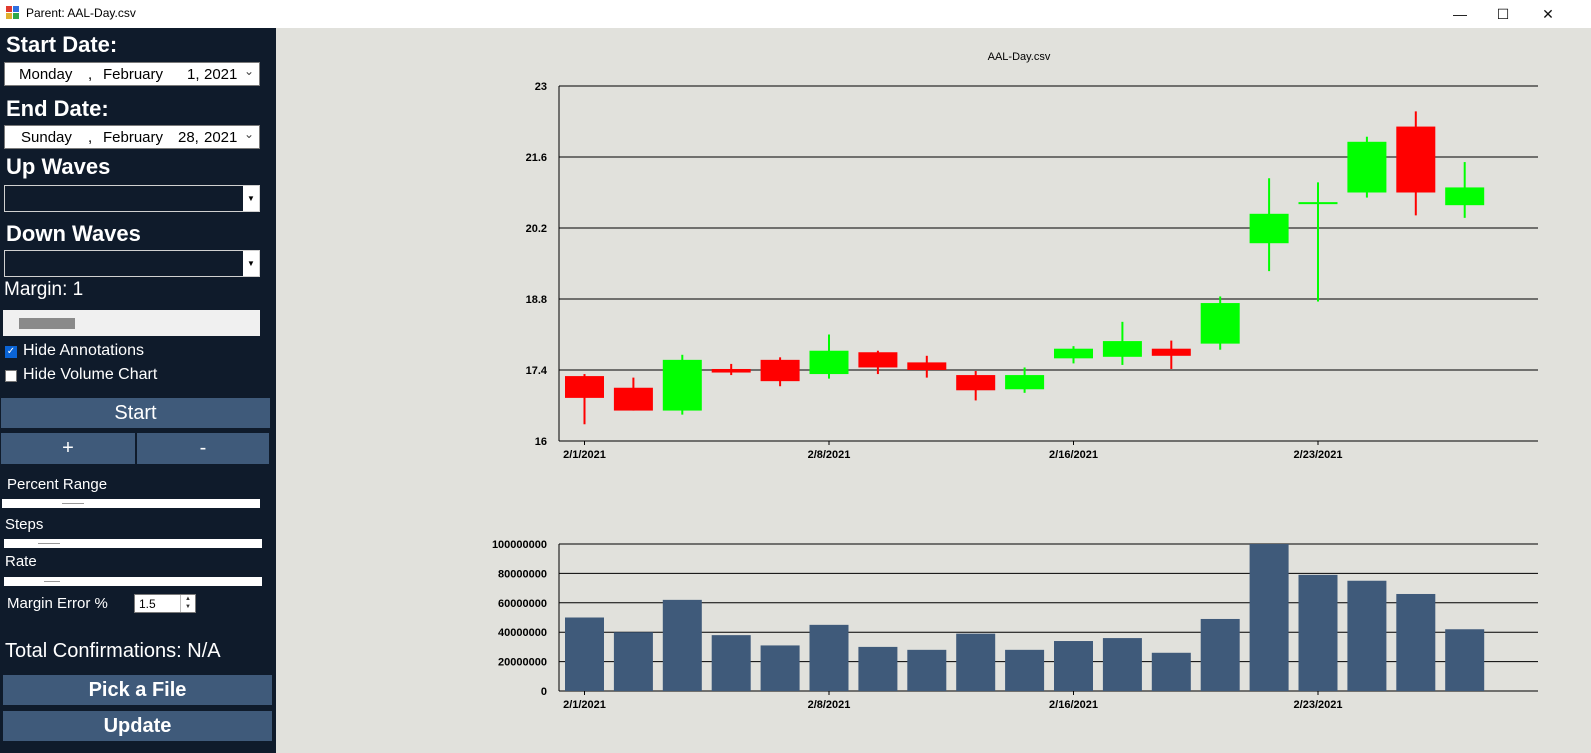 This screenshot has width=1591, height=753. Describe the element at coordinates (57, 484) in the screenshot. I see `percent-range-label: Percent Range` at that location.